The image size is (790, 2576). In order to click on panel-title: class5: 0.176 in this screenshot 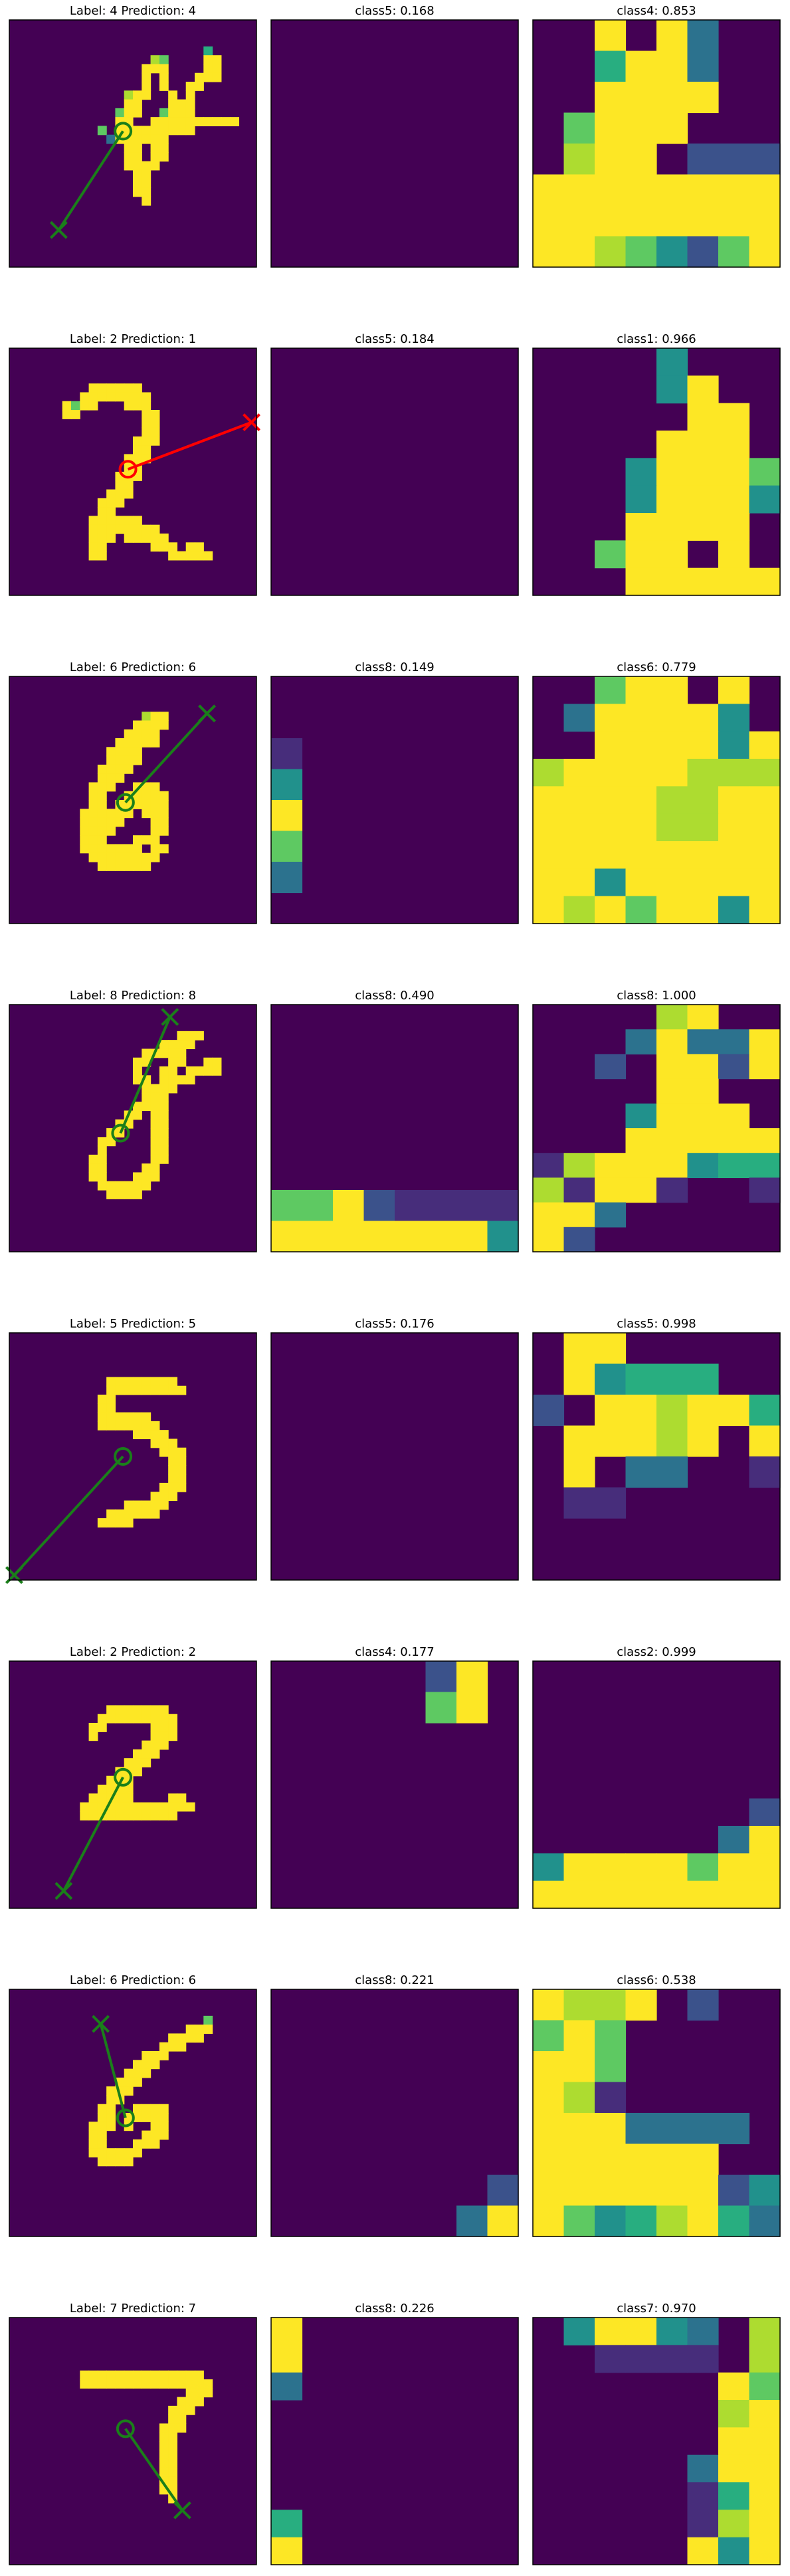, I will do `click(394, 1324)`.